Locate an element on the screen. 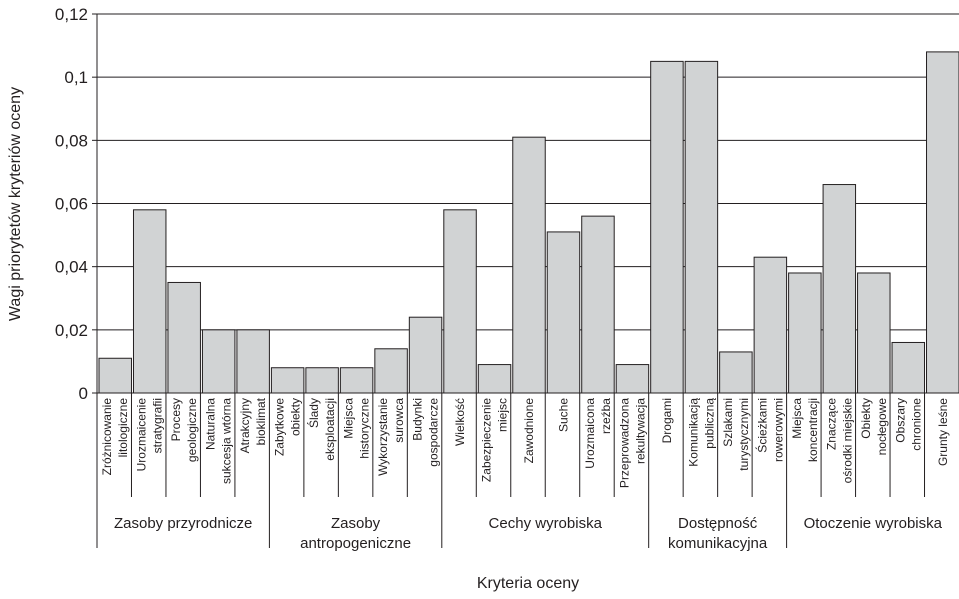 Image resolution: width=959 pixels, height=599 pixels. y-tick-label: 0,12 is located at coordinates (71, 14).